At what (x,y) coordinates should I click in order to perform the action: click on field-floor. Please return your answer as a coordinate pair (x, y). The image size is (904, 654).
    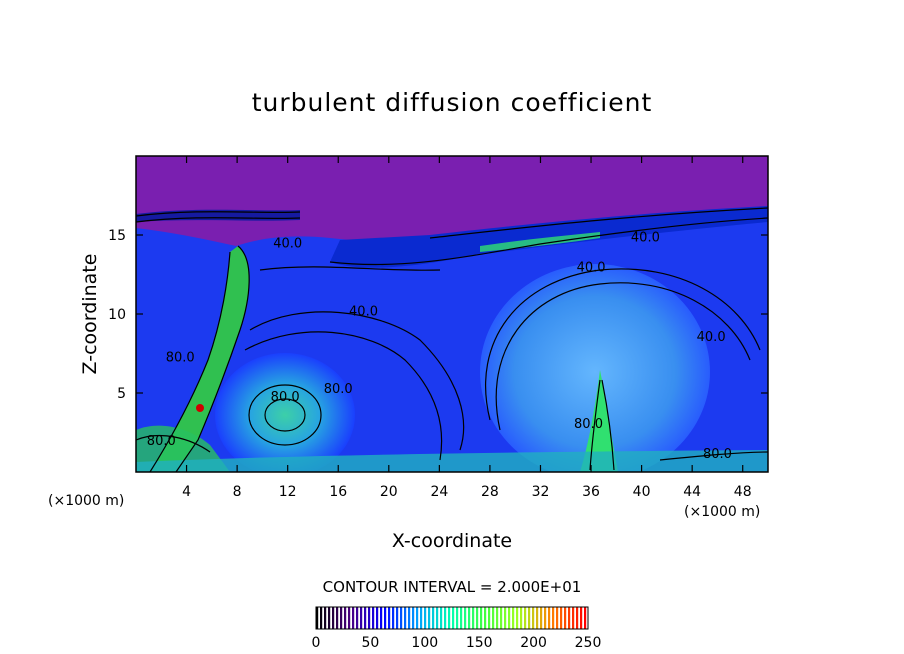
    Looking at the image, I should click on (452, 461).